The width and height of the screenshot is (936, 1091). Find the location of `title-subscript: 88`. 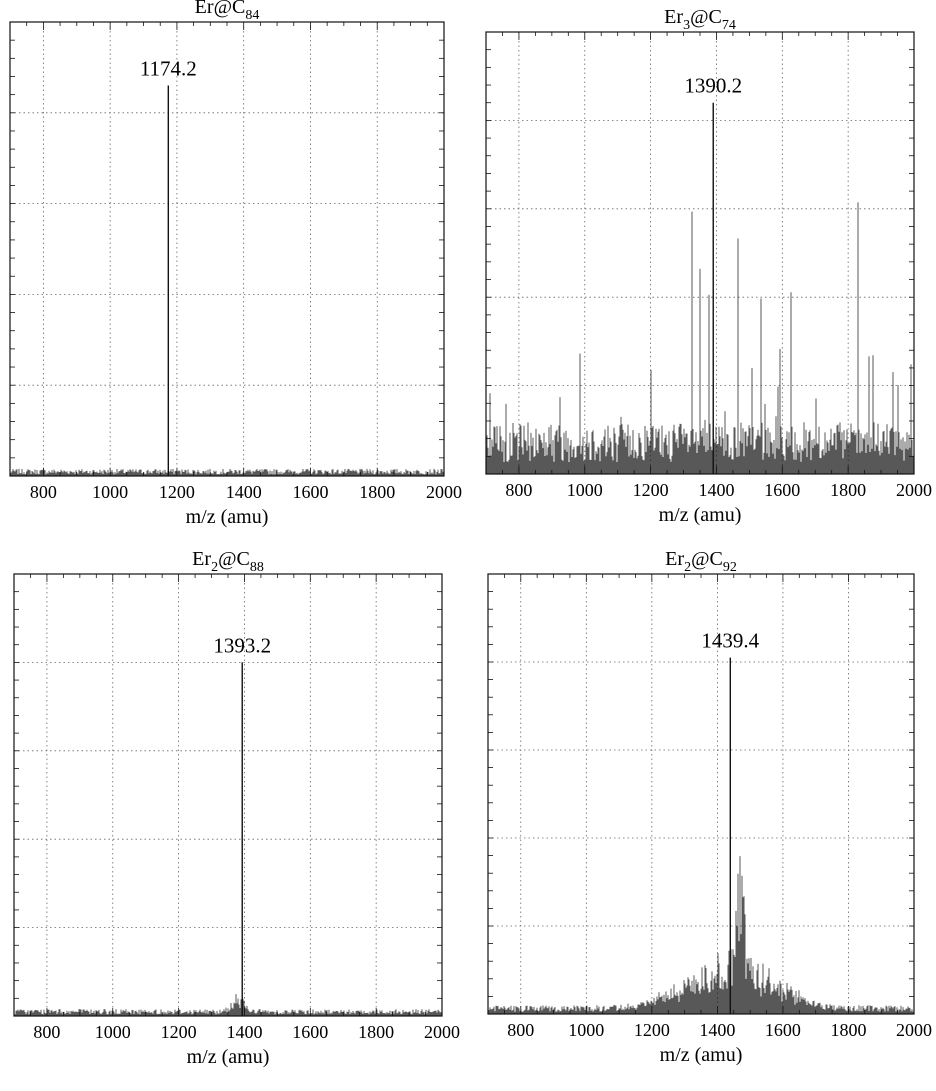

title-subscript: 88 is located at coordinates (257, 567).